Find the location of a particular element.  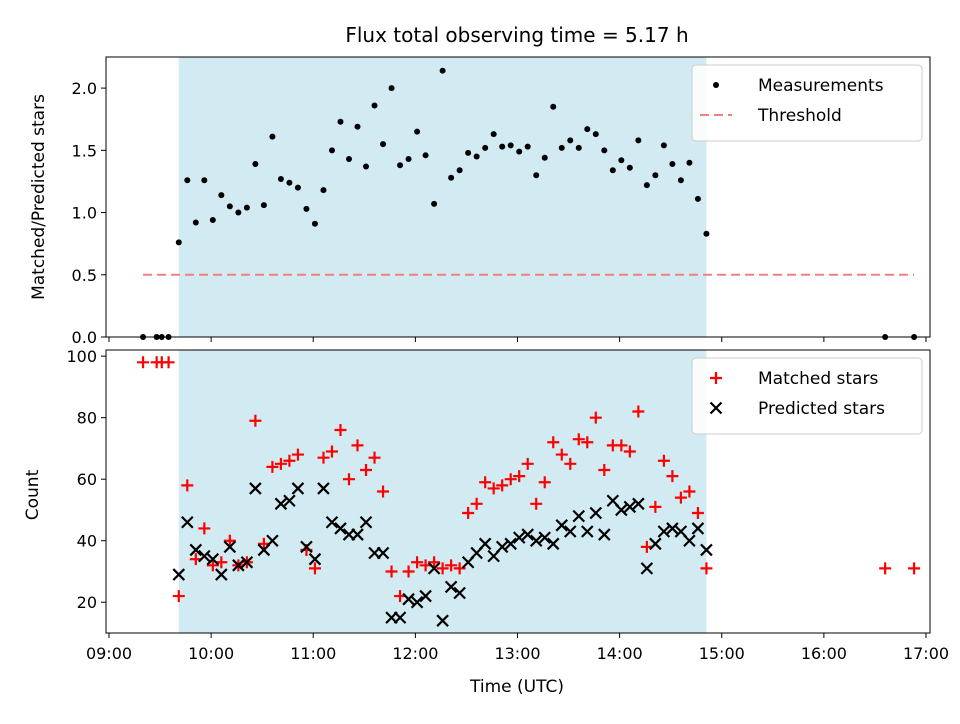

top-y-axis-label: Matched/Predicted stars is located at coordinates (39, 197).